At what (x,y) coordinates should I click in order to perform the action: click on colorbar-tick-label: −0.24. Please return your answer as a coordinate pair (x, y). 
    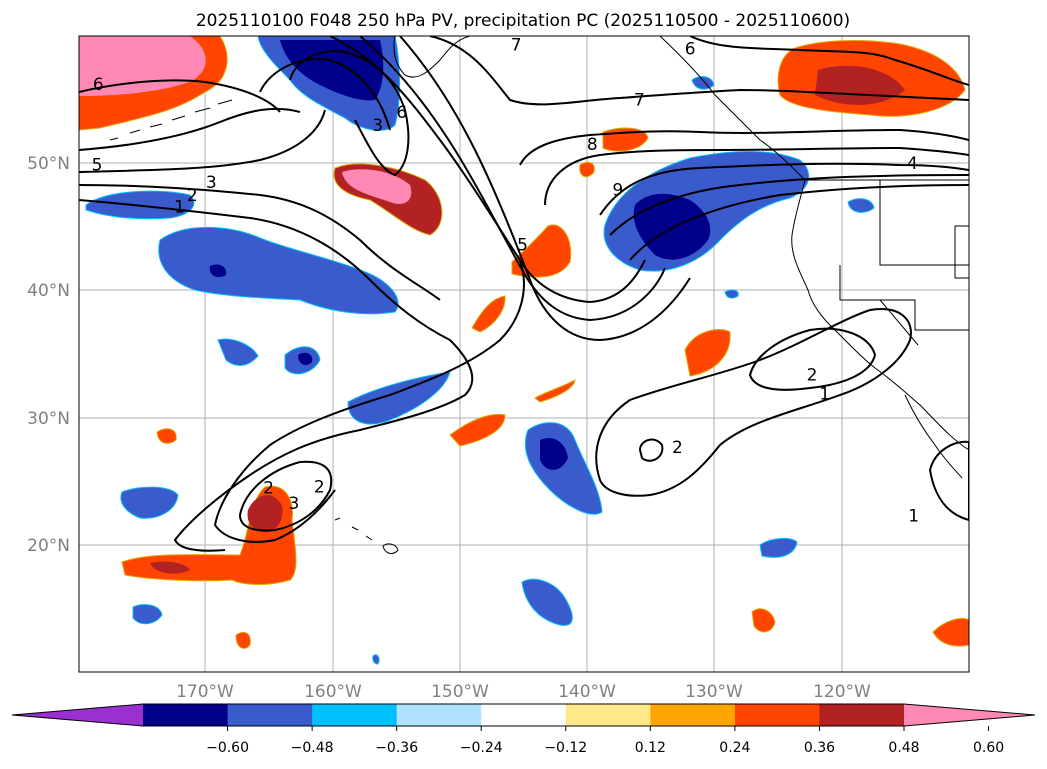
    Looking at the image, I should click on (481, 748).